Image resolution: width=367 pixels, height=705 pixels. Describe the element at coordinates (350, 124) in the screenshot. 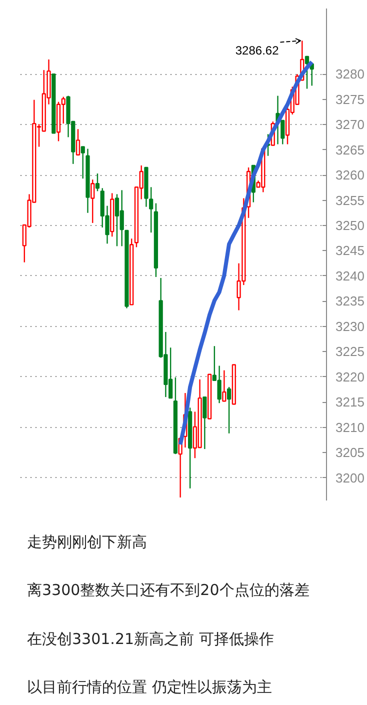

I see `y-tick-label: 3270` at that location.